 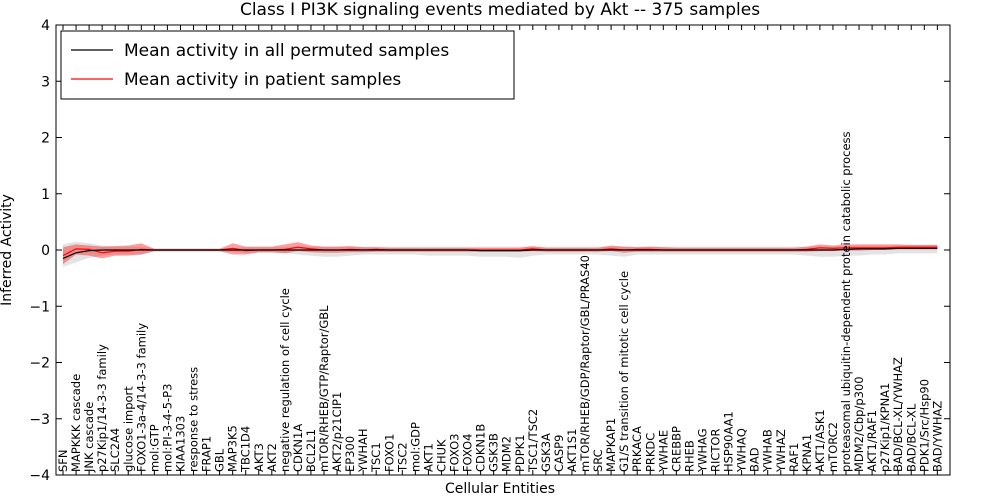 I want to click on patient-band-group, so click(x=500, y=253).